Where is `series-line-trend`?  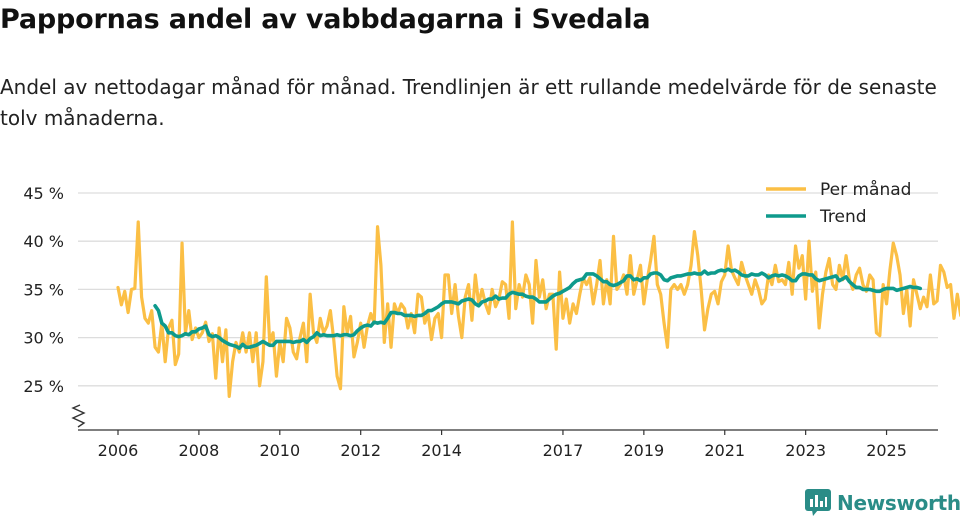 series-line-trend is located at coordinates (538, 309).